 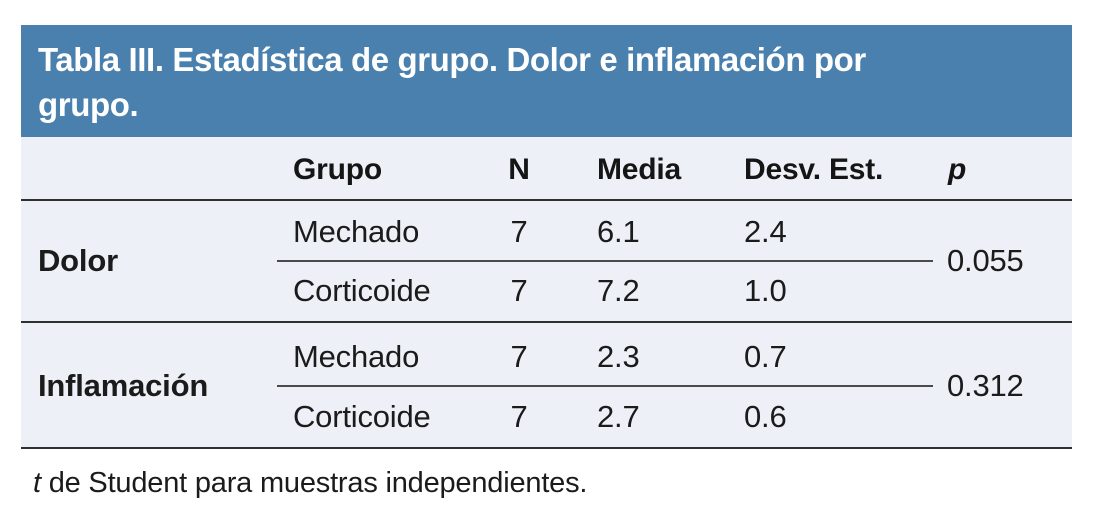 What do you see at coordinates (765, 416) in the screenshot?
I see `cell-inflamacion-row2-desv: 0.6` at bounding box center [765, 416].